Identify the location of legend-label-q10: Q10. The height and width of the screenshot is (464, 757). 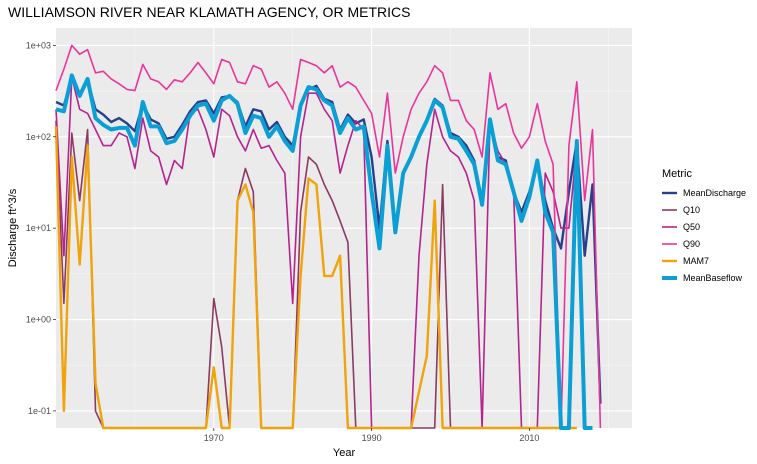
(691, 210).